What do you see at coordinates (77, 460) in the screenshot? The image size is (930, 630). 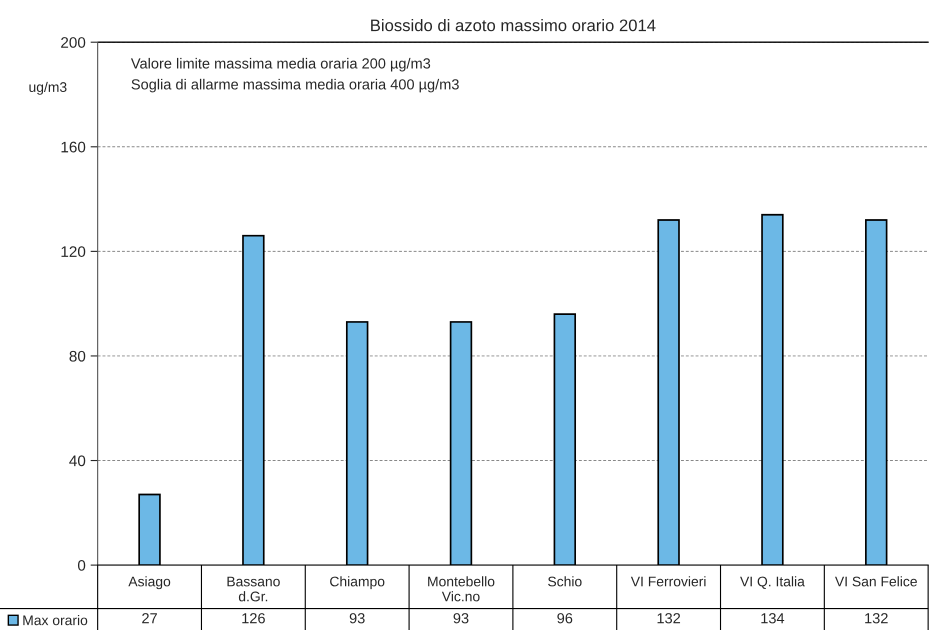 I see `y-tick-label: 40` at bounding box center [77, 460].